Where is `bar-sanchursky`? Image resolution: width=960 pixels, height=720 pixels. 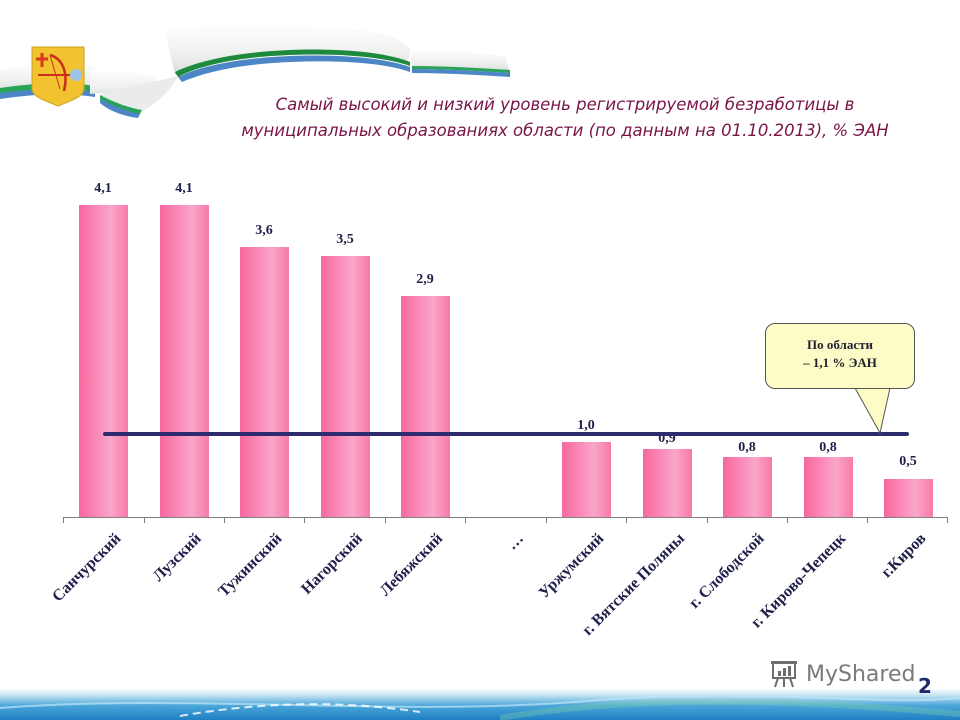
bar-sanchursky is located at coordinates (103, 361).